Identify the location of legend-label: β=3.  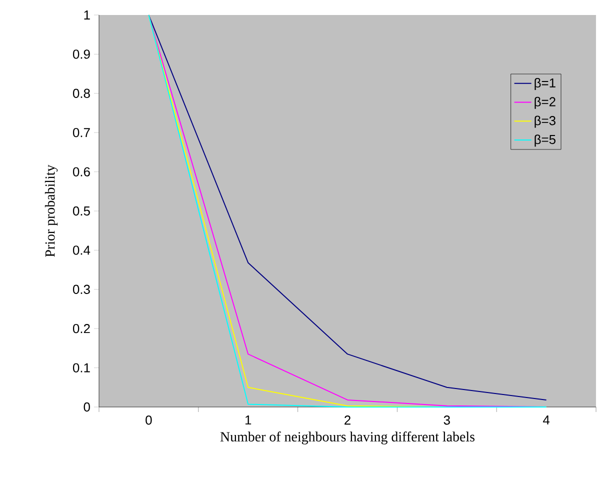
(545, 122).